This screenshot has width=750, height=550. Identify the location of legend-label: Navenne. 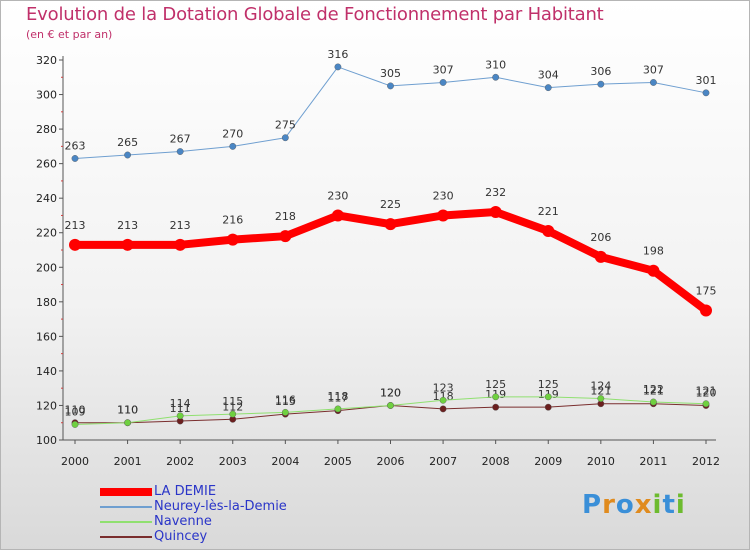
(183, 521).